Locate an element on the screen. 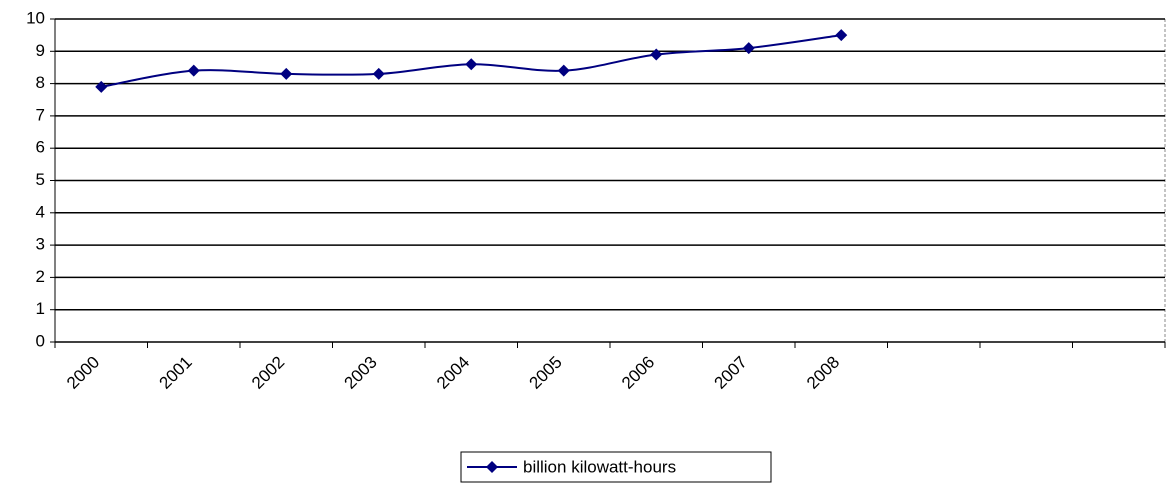 This screenshot has height=486, width=1168. x-tick-label: 2006 is located at coordinates (638, 373).